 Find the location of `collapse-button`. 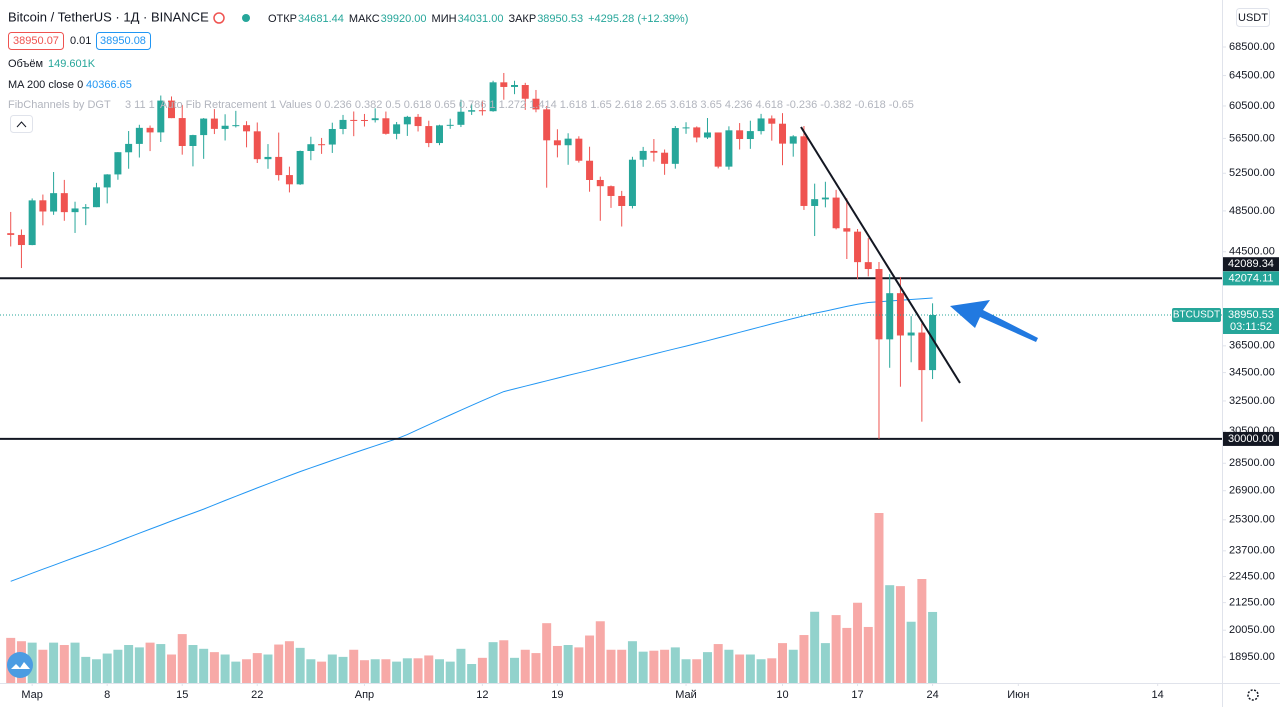

collapse-button is located at coordinates (21, 124).